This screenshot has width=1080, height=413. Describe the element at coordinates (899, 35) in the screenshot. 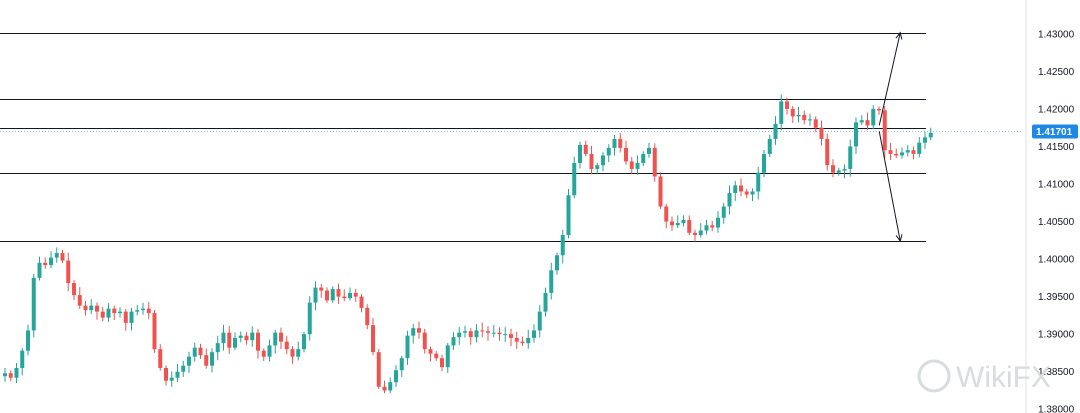

I see `arrow-head` at that location.